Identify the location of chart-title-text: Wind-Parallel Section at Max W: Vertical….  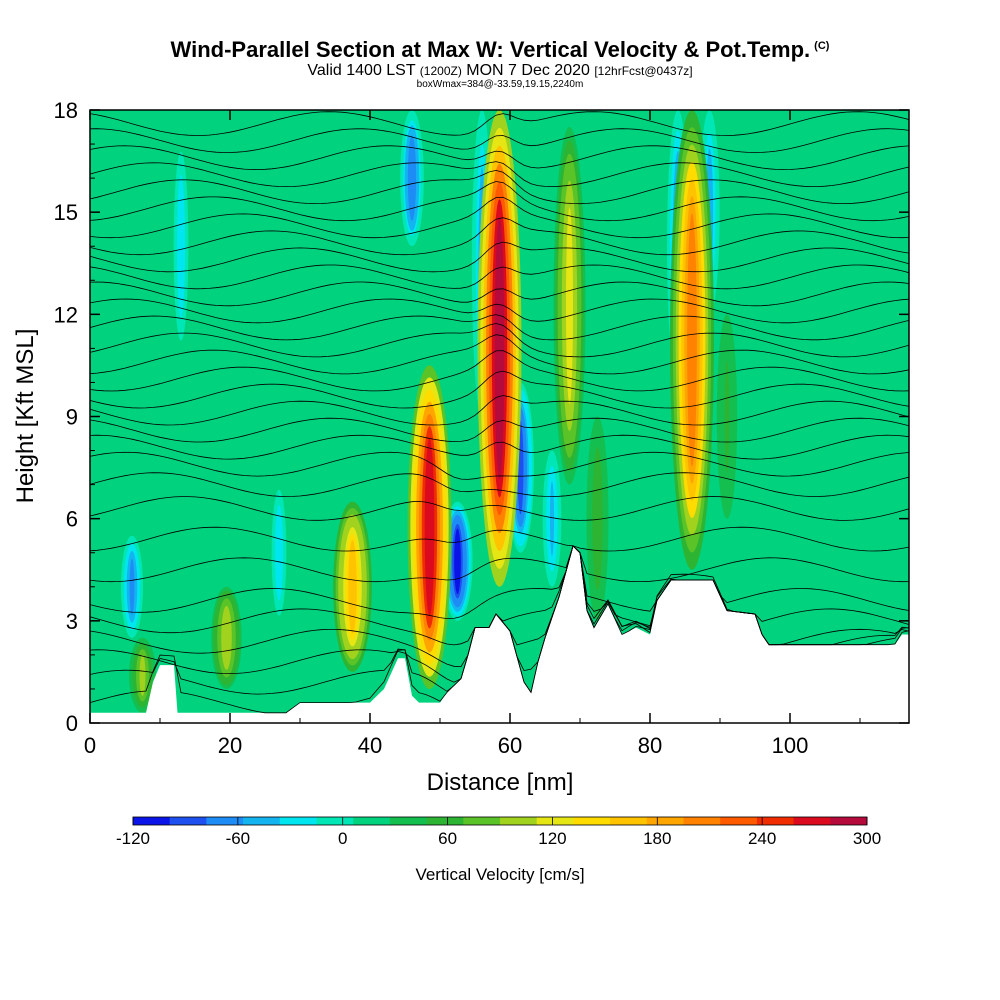
(490, 49).